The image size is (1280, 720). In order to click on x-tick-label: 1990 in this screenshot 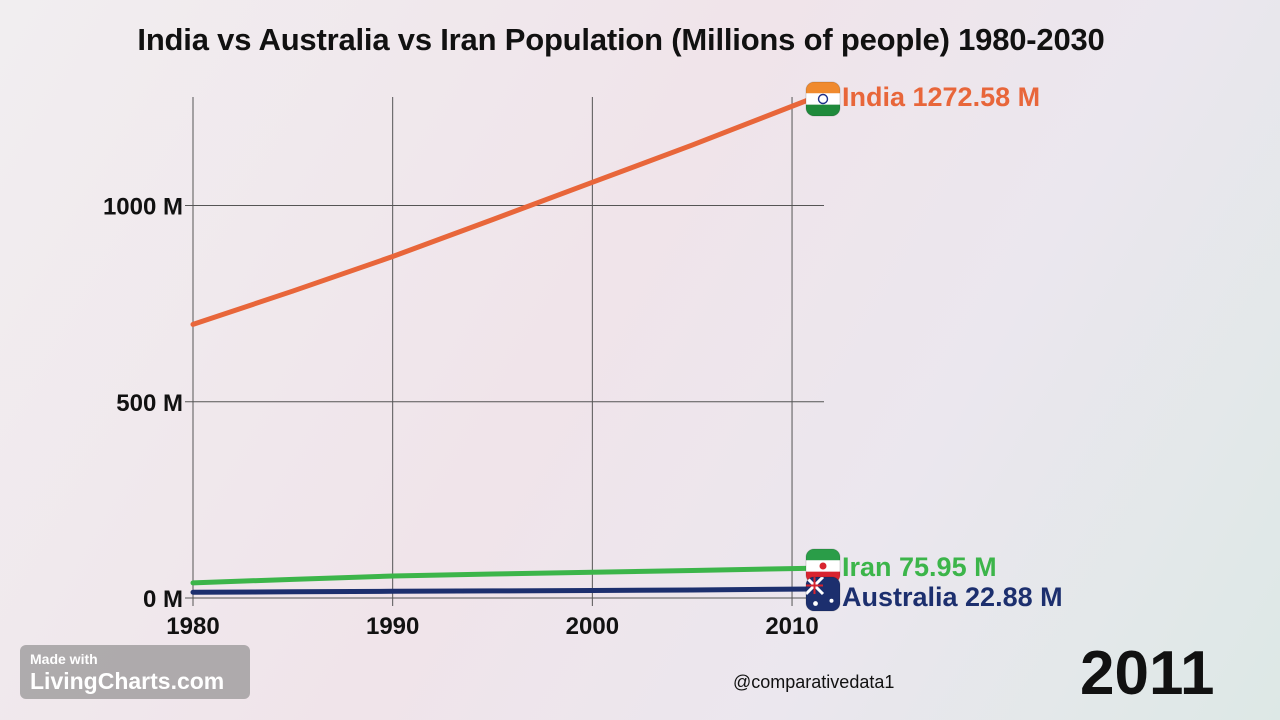, I will do `click(392, 626)`.